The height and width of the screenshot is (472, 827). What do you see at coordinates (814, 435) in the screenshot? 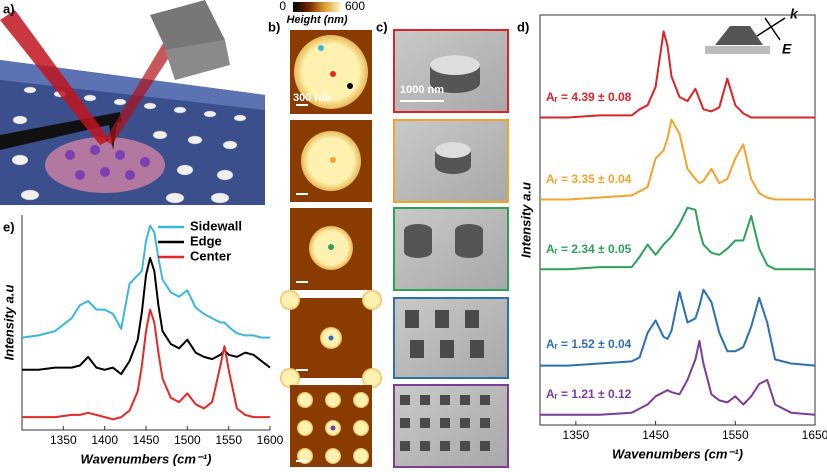
I see `x-tick-label: 1650` at bounding box center [814, 435].